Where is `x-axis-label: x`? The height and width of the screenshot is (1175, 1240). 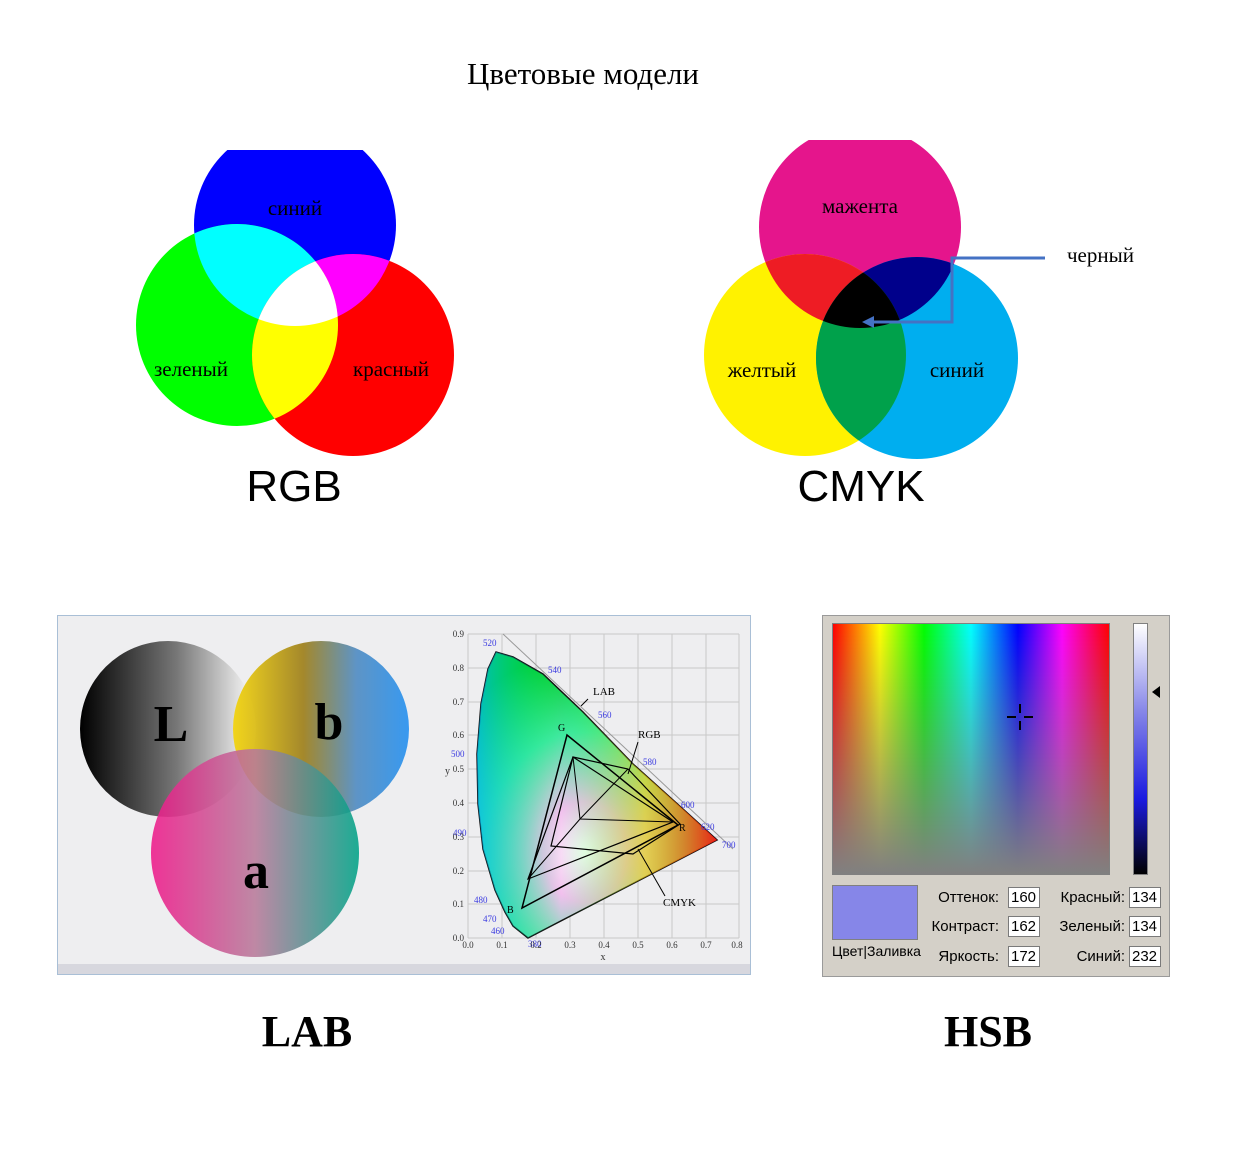
x-axis-label: x is located at coordinates (603, 957).